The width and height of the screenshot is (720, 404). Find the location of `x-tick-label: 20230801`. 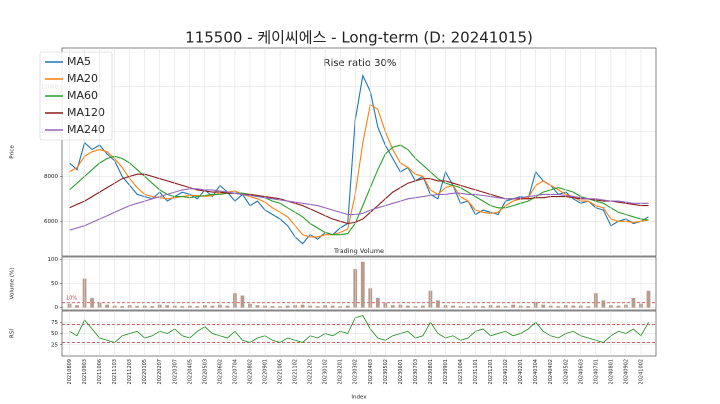

x-tick-label: 20230801 is located at coordinates (431, 371).